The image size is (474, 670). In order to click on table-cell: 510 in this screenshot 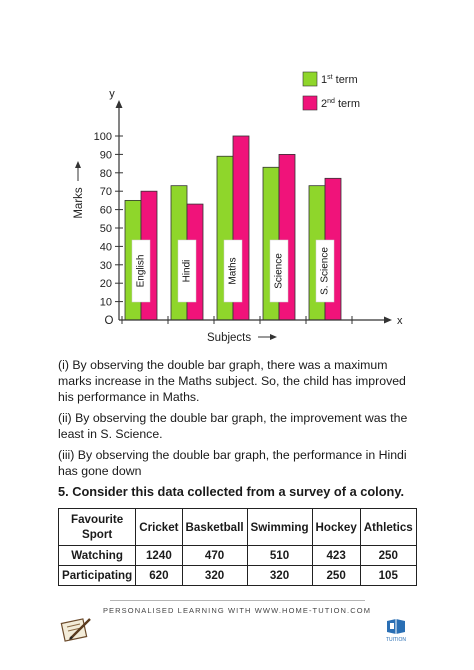, I will do `click(279, 555)`.